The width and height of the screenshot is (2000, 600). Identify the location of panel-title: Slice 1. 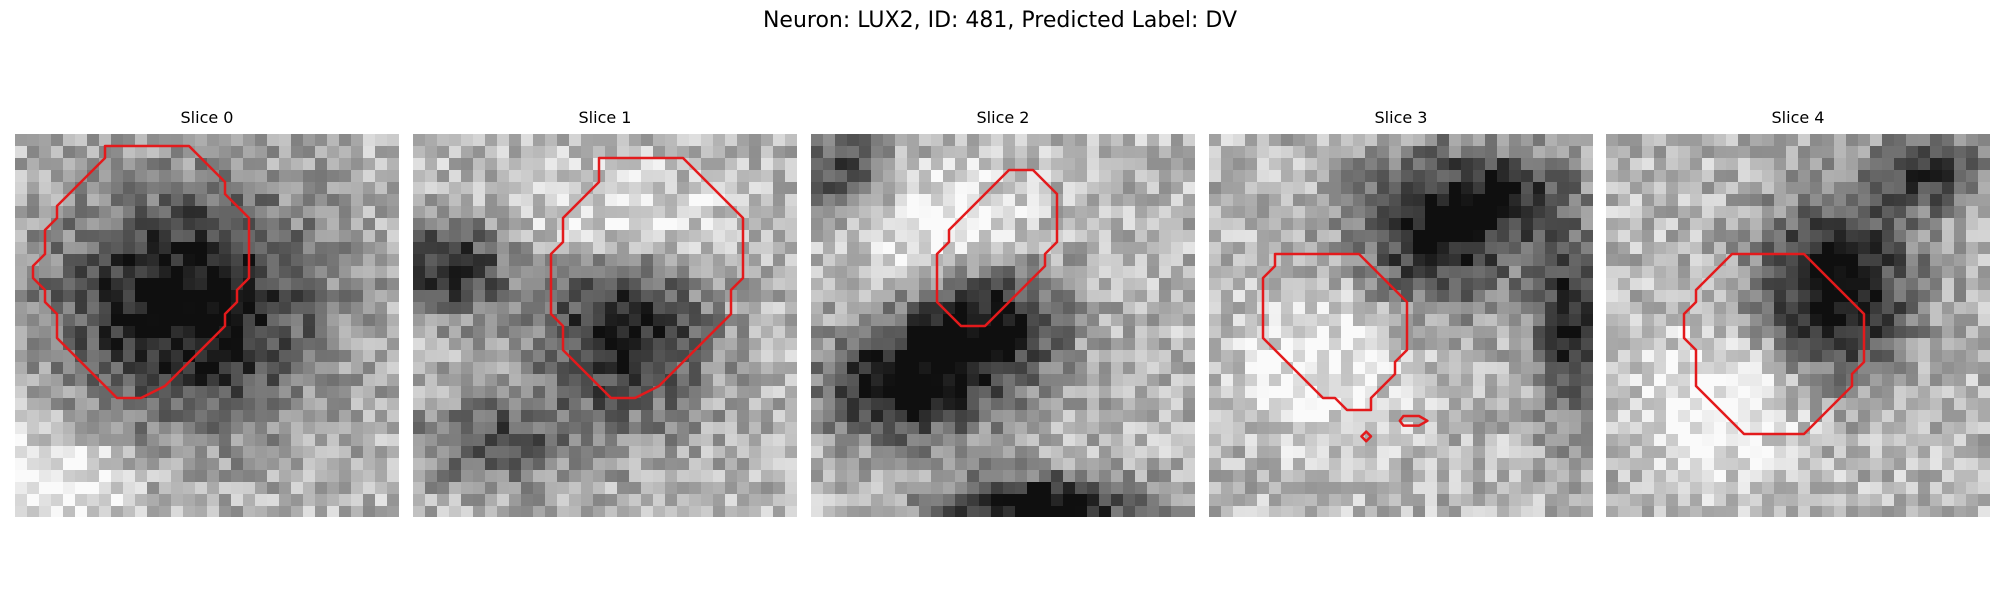
(605, 117).